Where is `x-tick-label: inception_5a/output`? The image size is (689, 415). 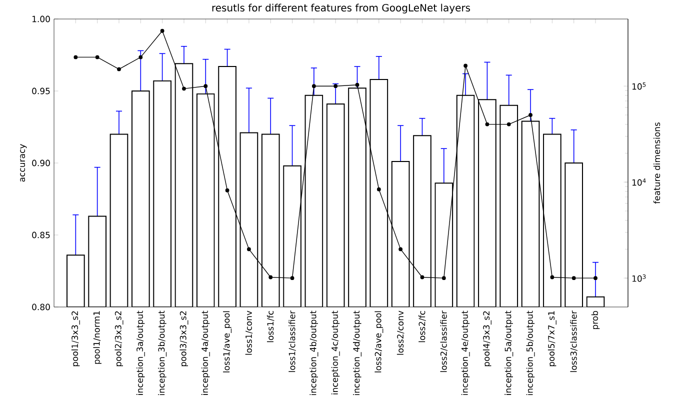
x-tick-label: inception_5a/output is located at coordinates (509, 352).